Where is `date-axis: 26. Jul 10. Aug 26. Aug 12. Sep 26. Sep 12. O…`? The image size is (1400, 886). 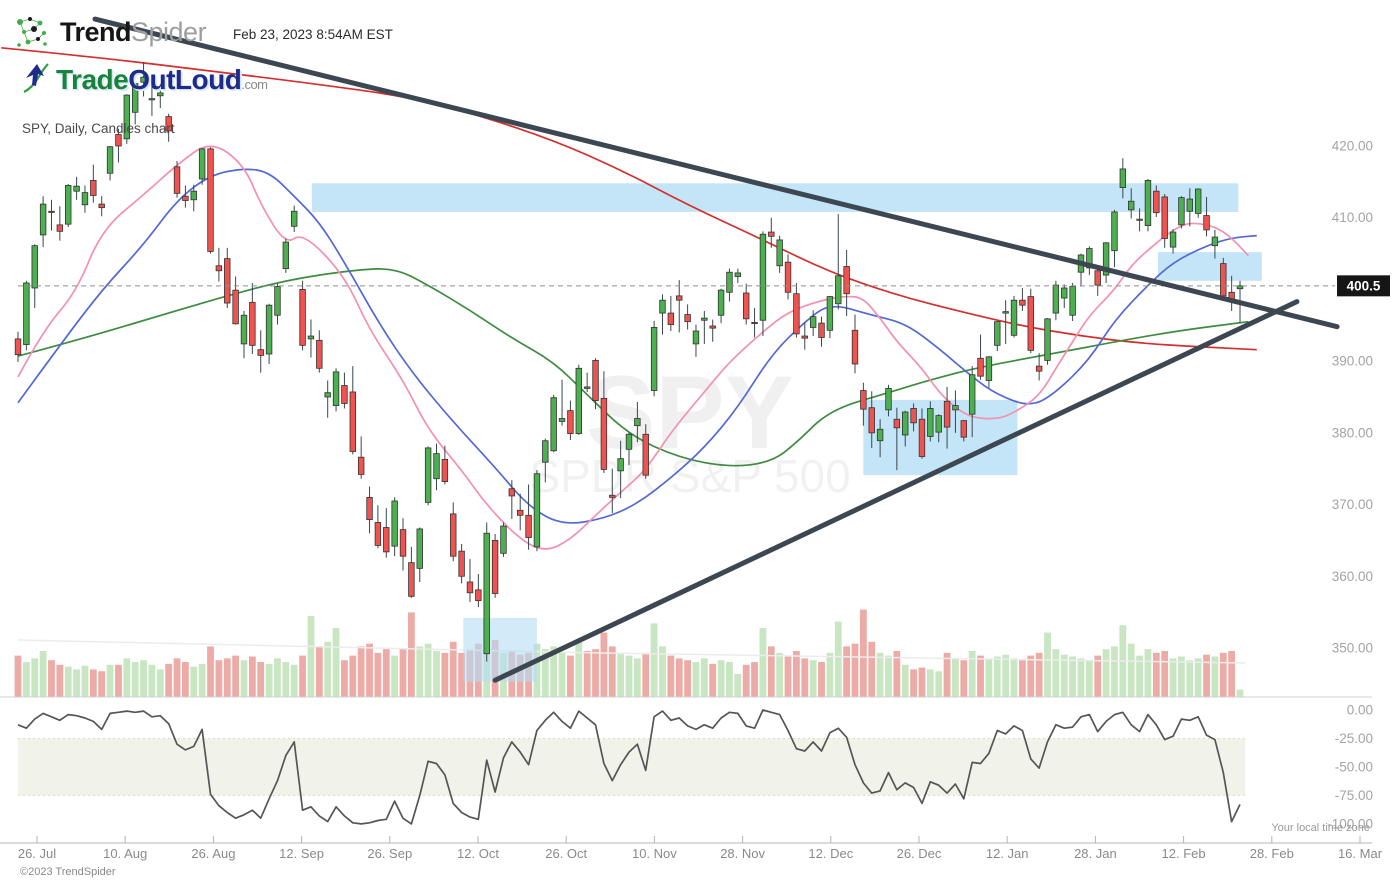
date-axis: 26. Jul 10. Aug 26. Aug 12. Sep 26. Sep 12. O… is located at coordinates (700, 848).